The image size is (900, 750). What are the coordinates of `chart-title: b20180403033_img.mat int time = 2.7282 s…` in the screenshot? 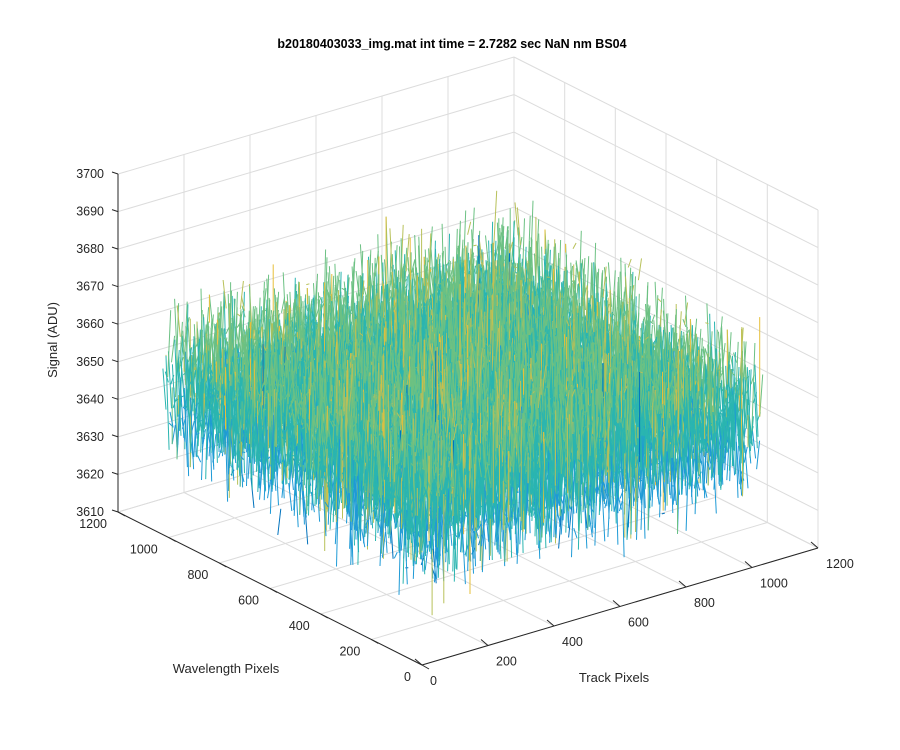 It's located at (451, 44).